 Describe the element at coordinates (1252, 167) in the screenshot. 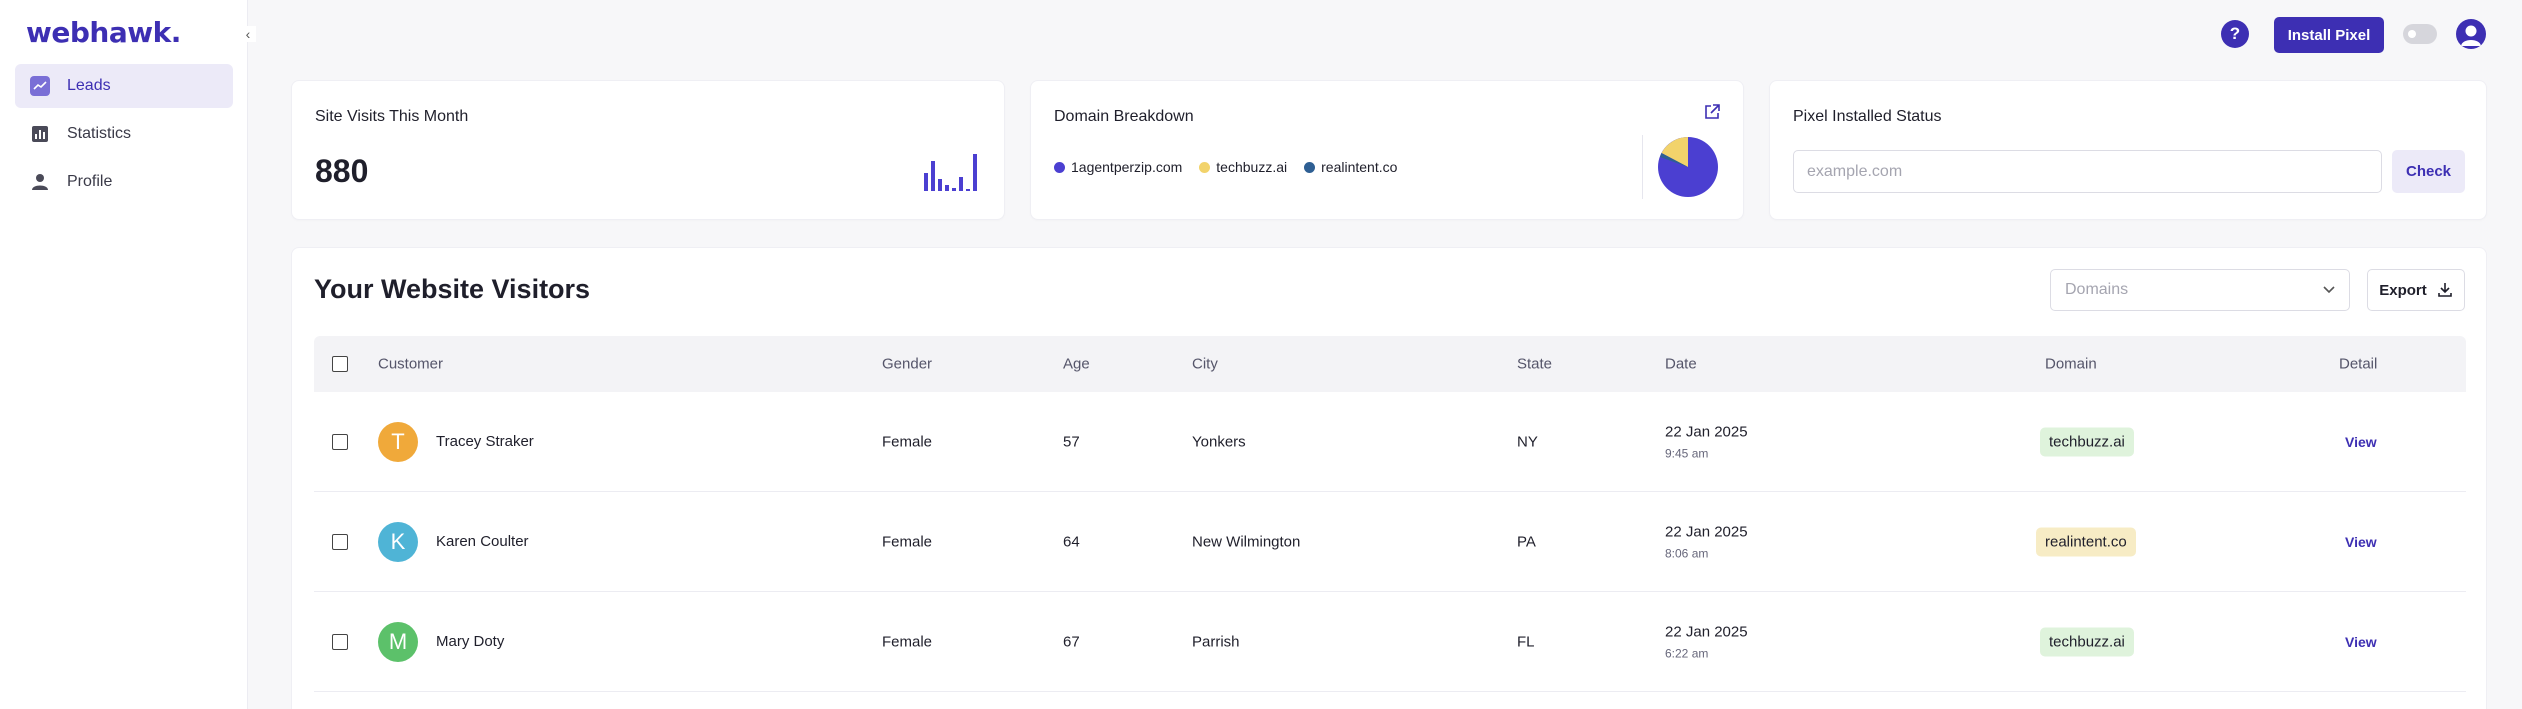

I see `legend-label: techbuzz.ai` at that location.